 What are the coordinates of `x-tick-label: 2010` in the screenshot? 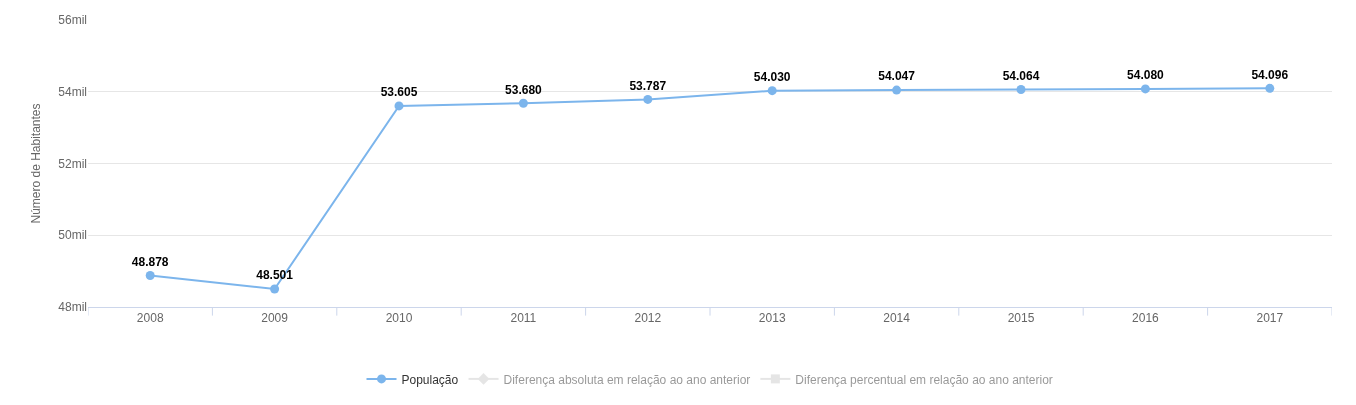 It's located at (399, 318).